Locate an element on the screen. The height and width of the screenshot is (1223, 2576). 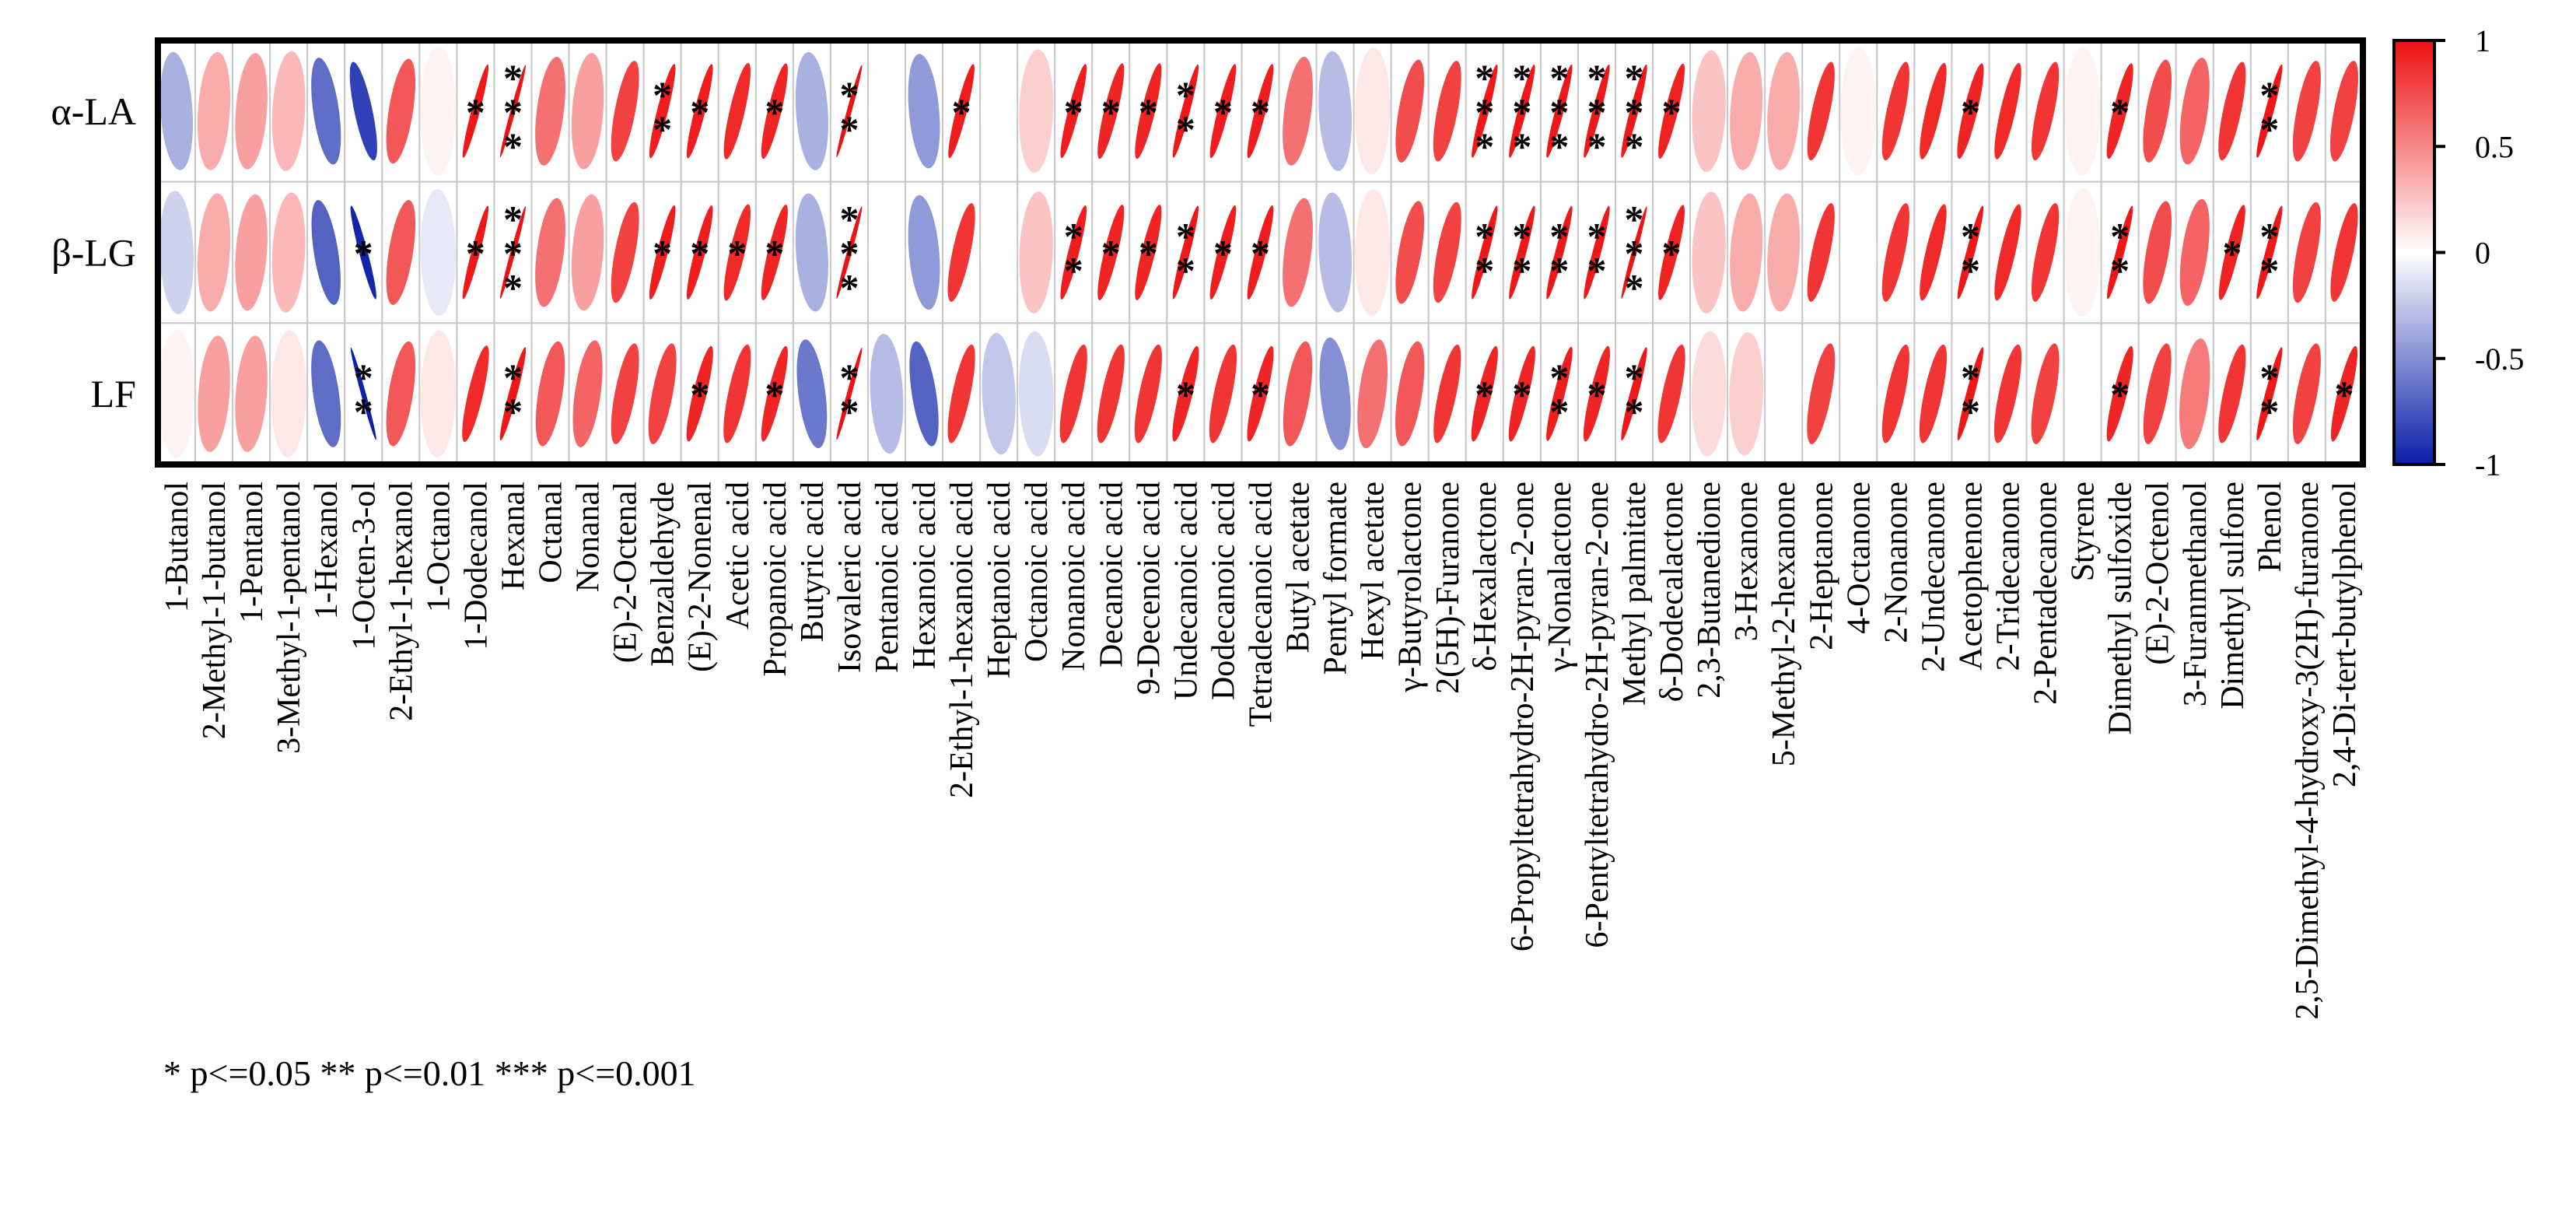
colorbar-ticks: 1 0.5 0 -0.5 -1 is located at coordinates (2479, 252).